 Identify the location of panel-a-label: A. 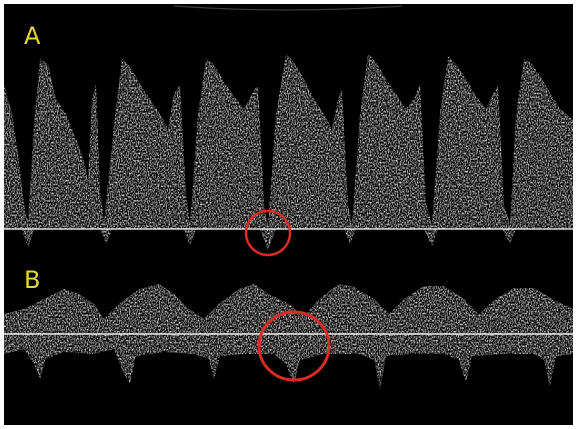
(32, 36).